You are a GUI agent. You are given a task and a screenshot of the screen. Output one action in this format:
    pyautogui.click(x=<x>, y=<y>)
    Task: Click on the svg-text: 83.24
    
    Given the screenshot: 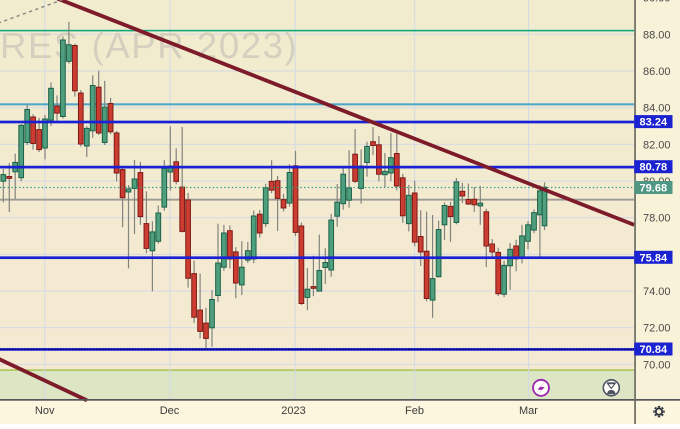 What is the action you would take?
    pyautogui.click(x=654, y=123)
    